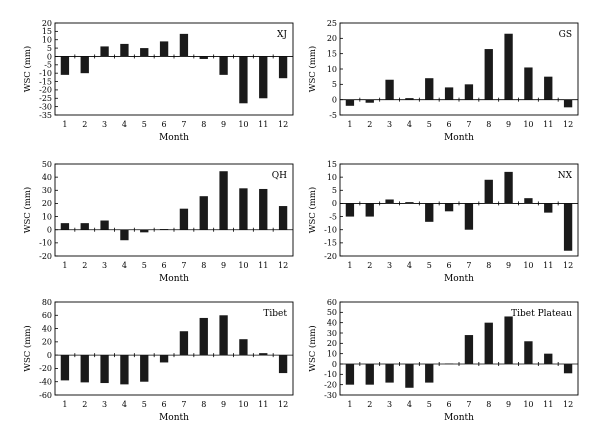  I want to click on y-tick-label: -30, so click(330, 395).